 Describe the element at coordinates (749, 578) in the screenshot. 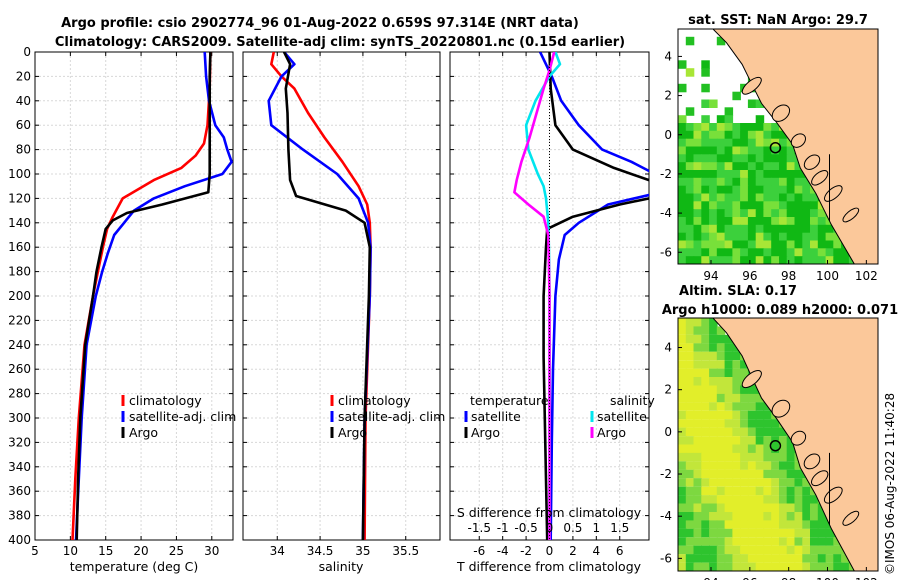

I see `x-tick-label: 96` at that location.